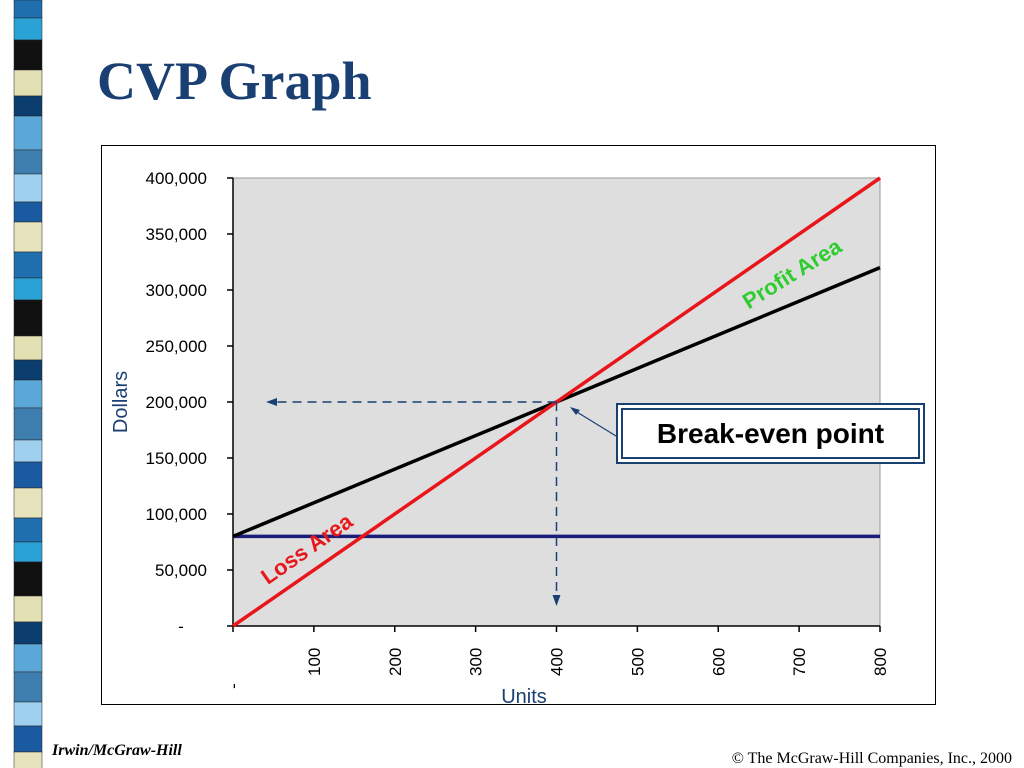 The image size is (1024, 768). What do you see at coordinates (880, 662) in the screenshot?
I see `x-tick-label: 800` at bounding box center [880, 662].